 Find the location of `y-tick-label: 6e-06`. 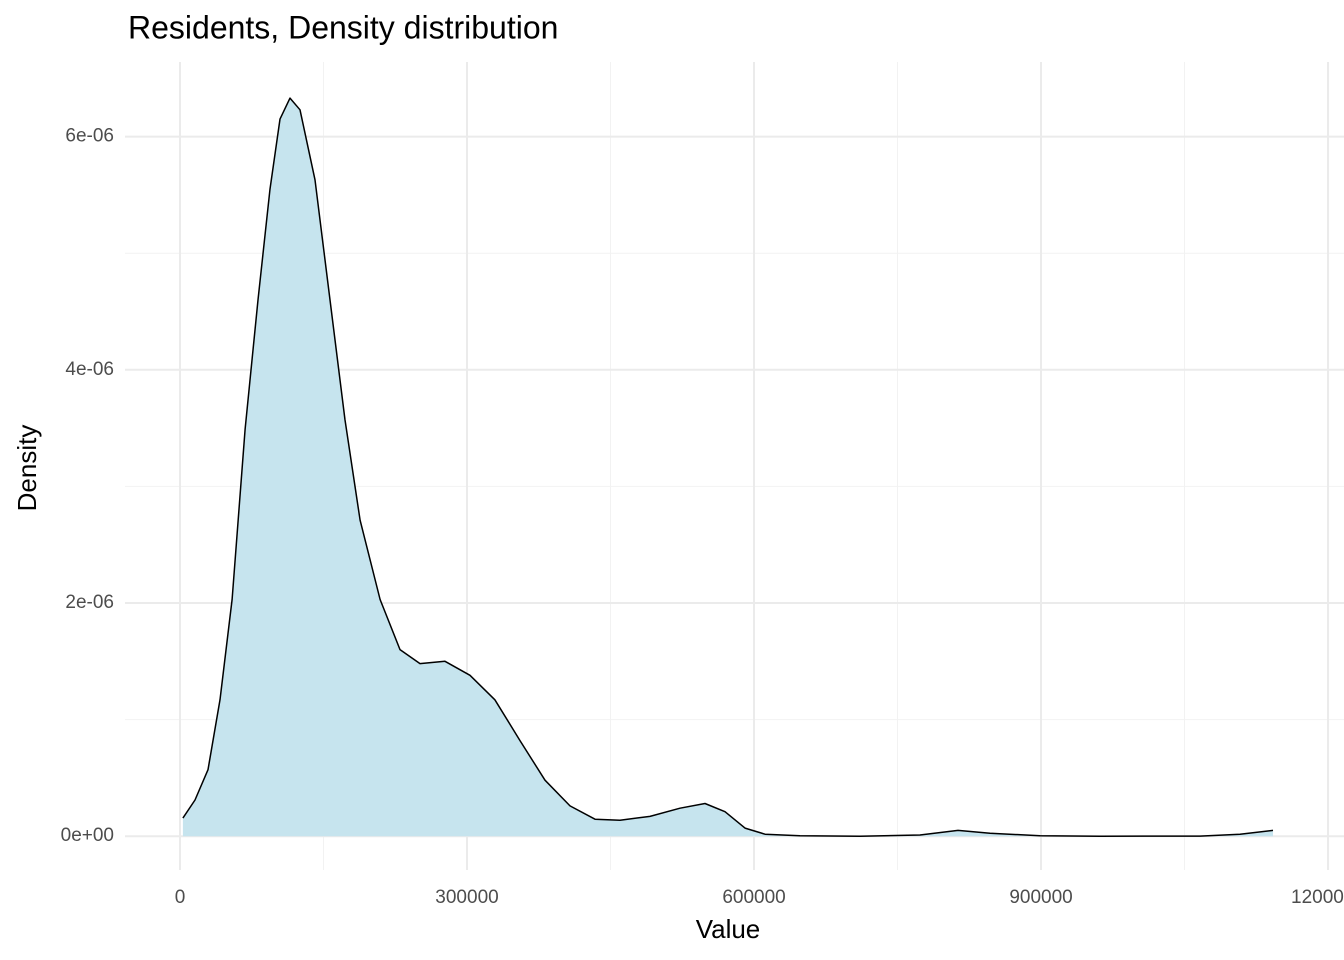

y-tick-label: 6e-06 is located at coordinates (89, 136).